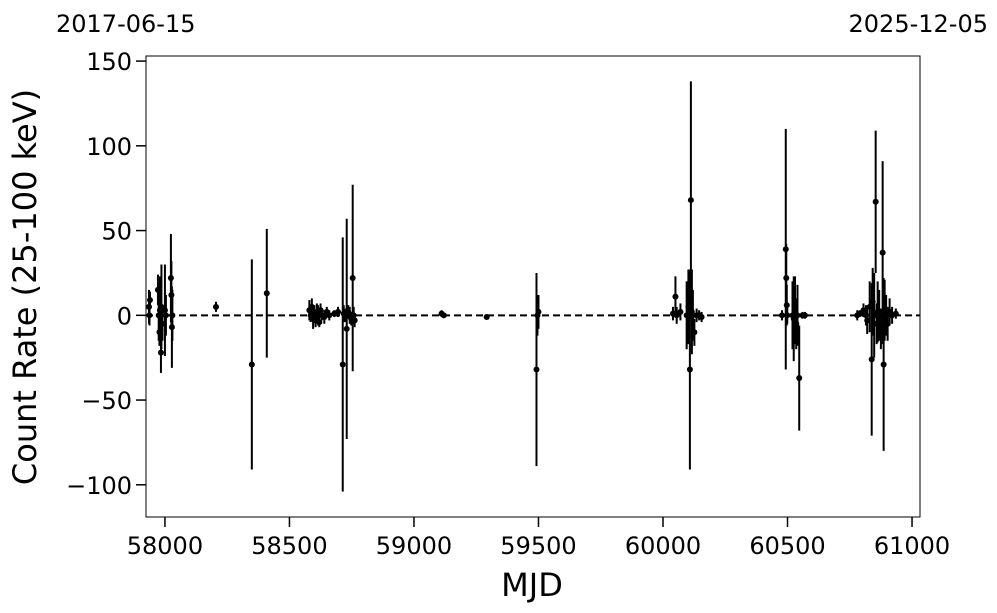  What do you see at coordinates (109, 62) in the screenshot?
I see `y-tick-label: 150` at bounding box center [109, 62].